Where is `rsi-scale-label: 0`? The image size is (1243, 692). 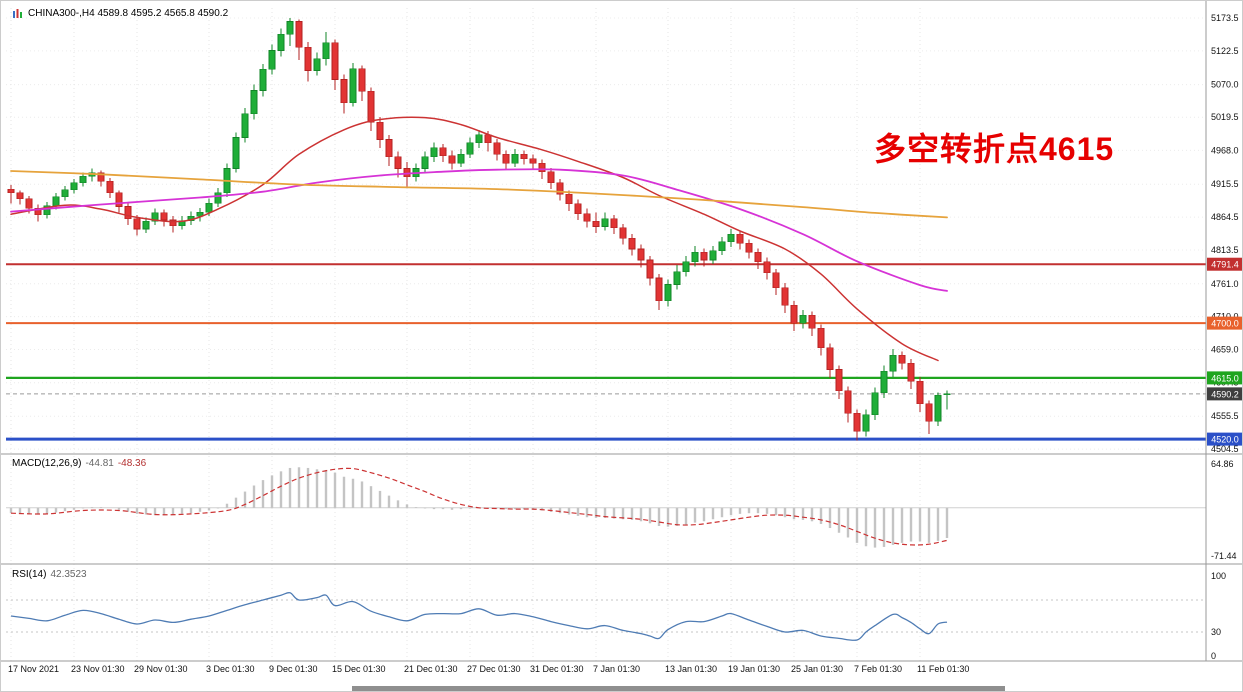
rsi-scale-label: 0 is located at coordinates (1213, 656).